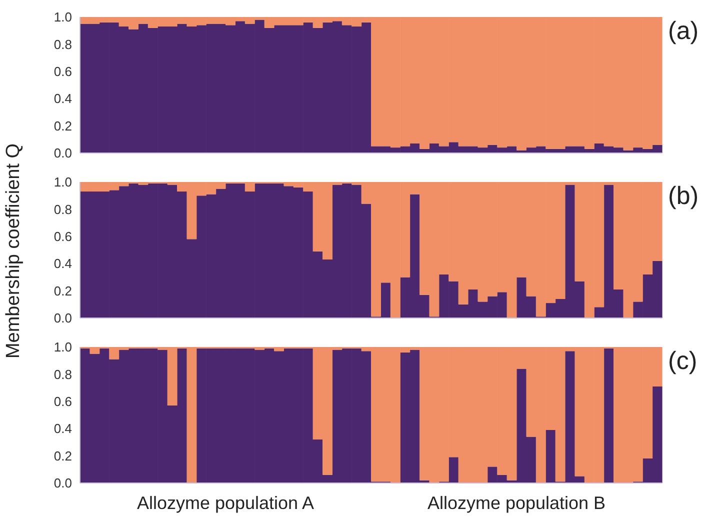  What do you see at coordinates (683, 196) in the screenshot?
I see `chart-title: (b)` at bounding box center [683, 196].